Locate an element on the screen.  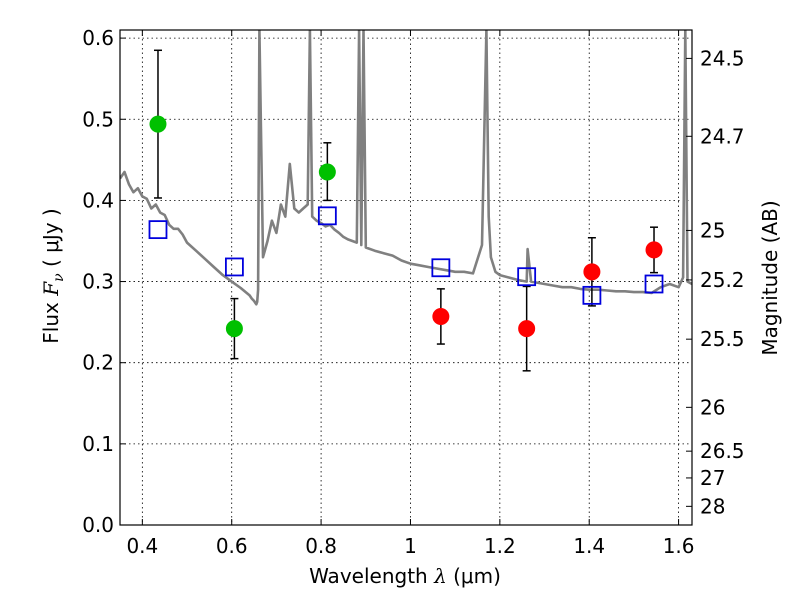
y2-tick-label: 24.7 is located at coordinates (722, 136).